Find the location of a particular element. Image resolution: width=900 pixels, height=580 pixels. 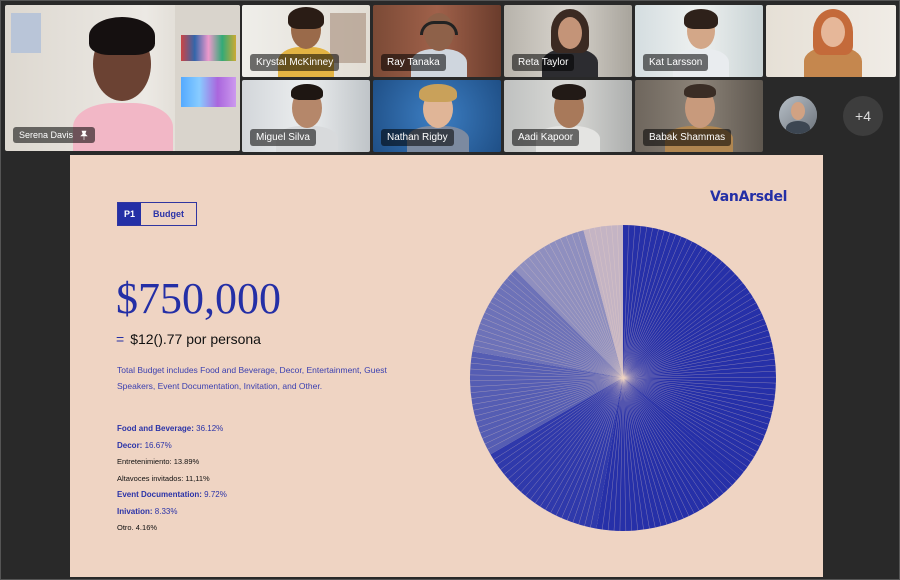

legend-label: Decor: is located at coordinates (130, 445).